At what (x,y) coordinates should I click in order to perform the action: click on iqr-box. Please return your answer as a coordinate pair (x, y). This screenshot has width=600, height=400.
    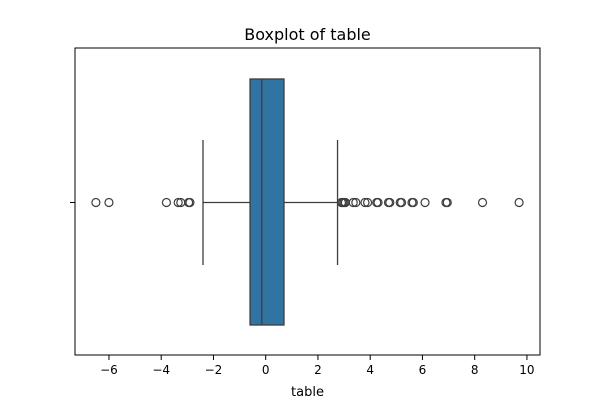
    Looking at the image, I should click on (267, 202).